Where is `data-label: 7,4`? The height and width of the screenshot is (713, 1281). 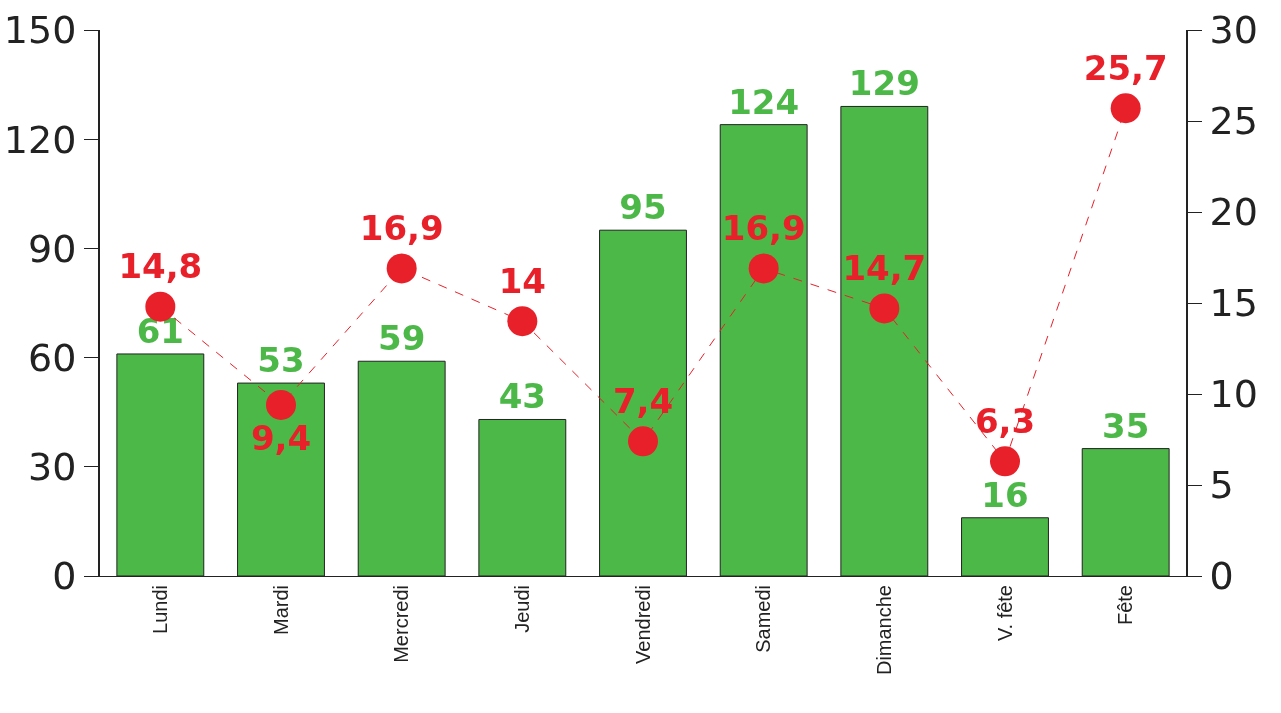
data-label: 7,4 is located at coordinates (643, 401).